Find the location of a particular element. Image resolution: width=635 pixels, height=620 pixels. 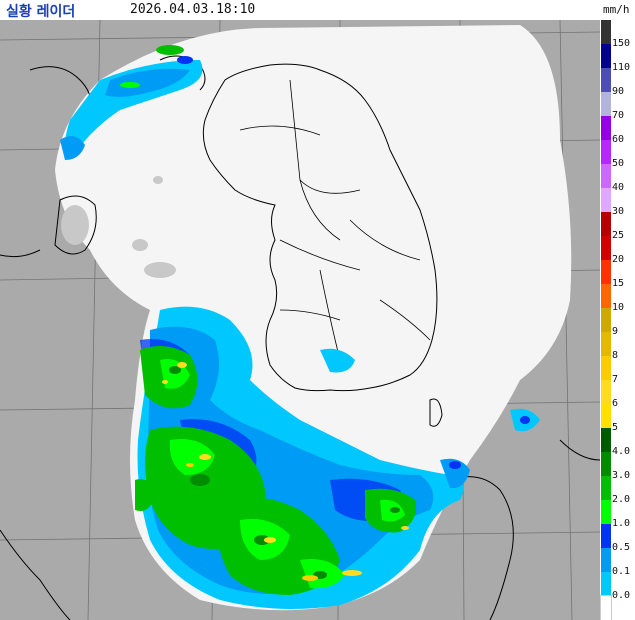

header-bar: 실황 레이더 2026.04.03.18:10 is located at coordinates (300, 10).